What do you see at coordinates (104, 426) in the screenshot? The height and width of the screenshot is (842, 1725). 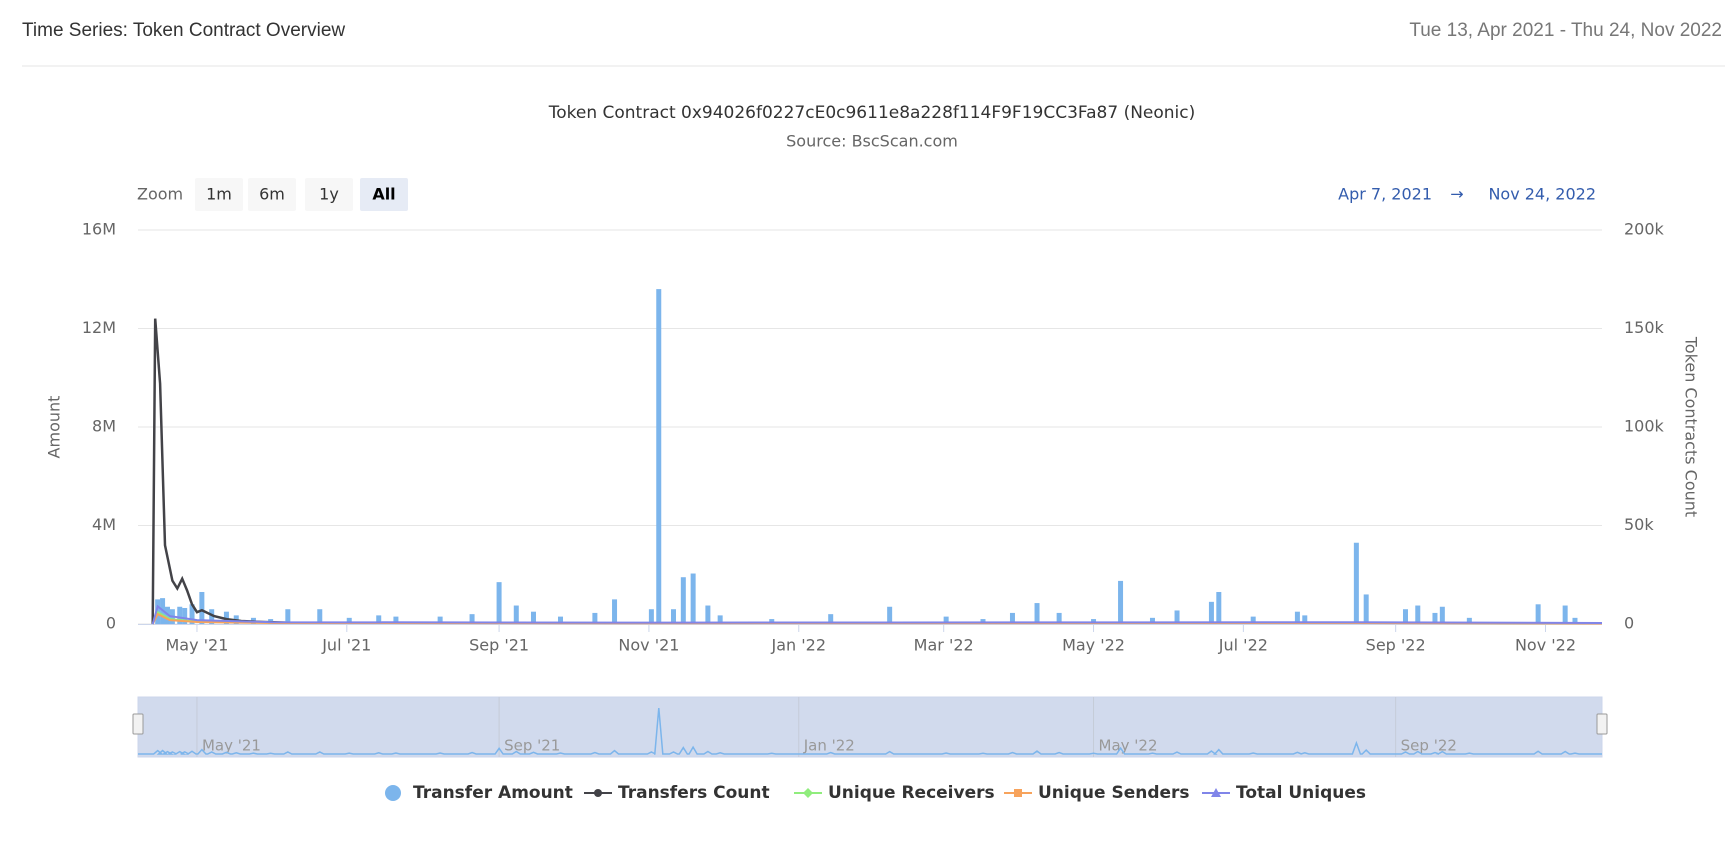 I see `y-tick-label: 8M` at bounding box center [104, 426].